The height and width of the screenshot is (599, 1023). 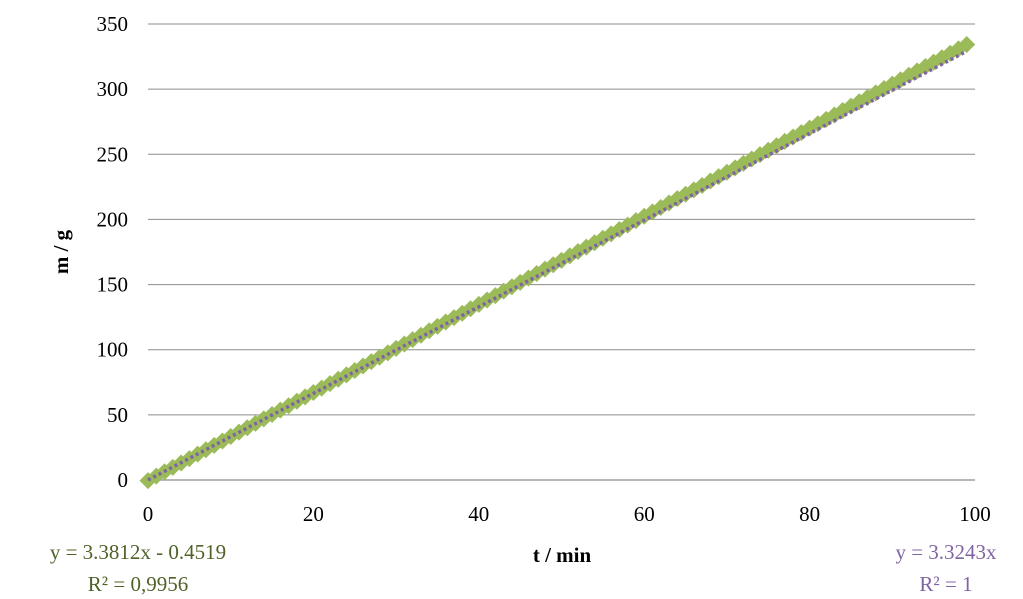 What do you see at coordinates (117, 415) in the screenshot?
I see `y-tick-label: 50` at bounding box center [117, 415].